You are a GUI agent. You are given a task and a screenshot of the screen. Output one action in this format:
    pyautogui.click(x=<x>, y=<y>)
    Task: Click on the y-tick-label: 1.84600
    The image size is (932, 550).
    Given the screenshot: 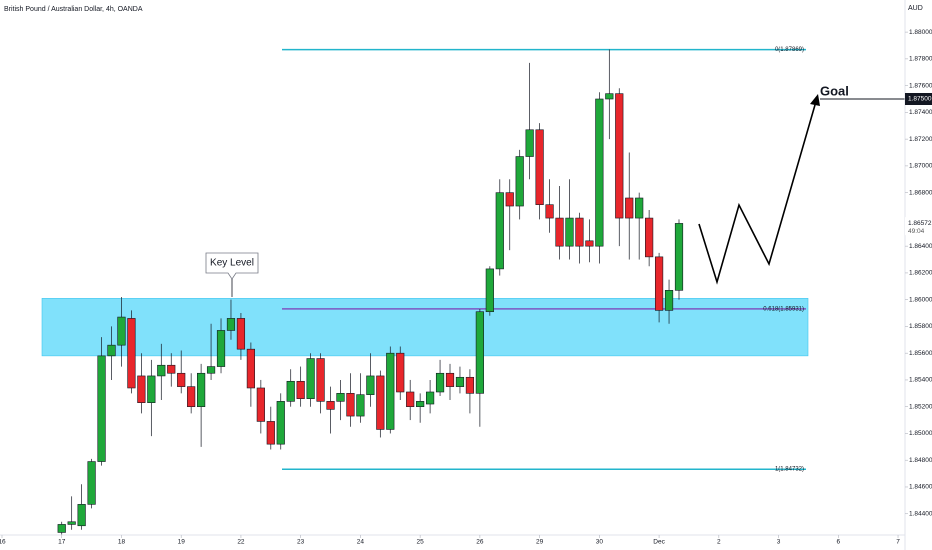 What is the action you would take?
    pyautogui.click(x=920, y=487)
    